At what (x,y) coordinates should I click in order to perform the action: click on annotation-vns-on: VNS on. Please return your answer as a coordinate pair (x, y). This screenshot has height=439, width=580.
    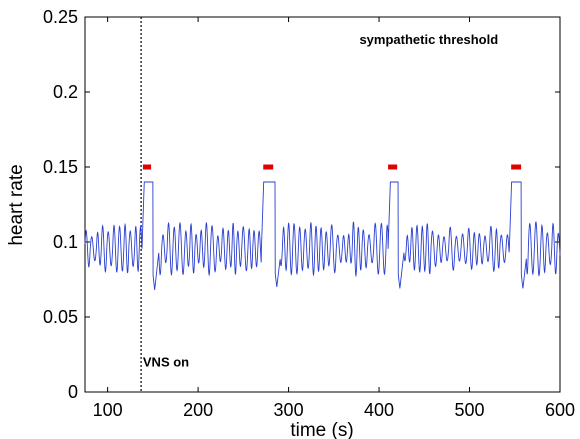
    Looking at the image, I should click on (166, 362).